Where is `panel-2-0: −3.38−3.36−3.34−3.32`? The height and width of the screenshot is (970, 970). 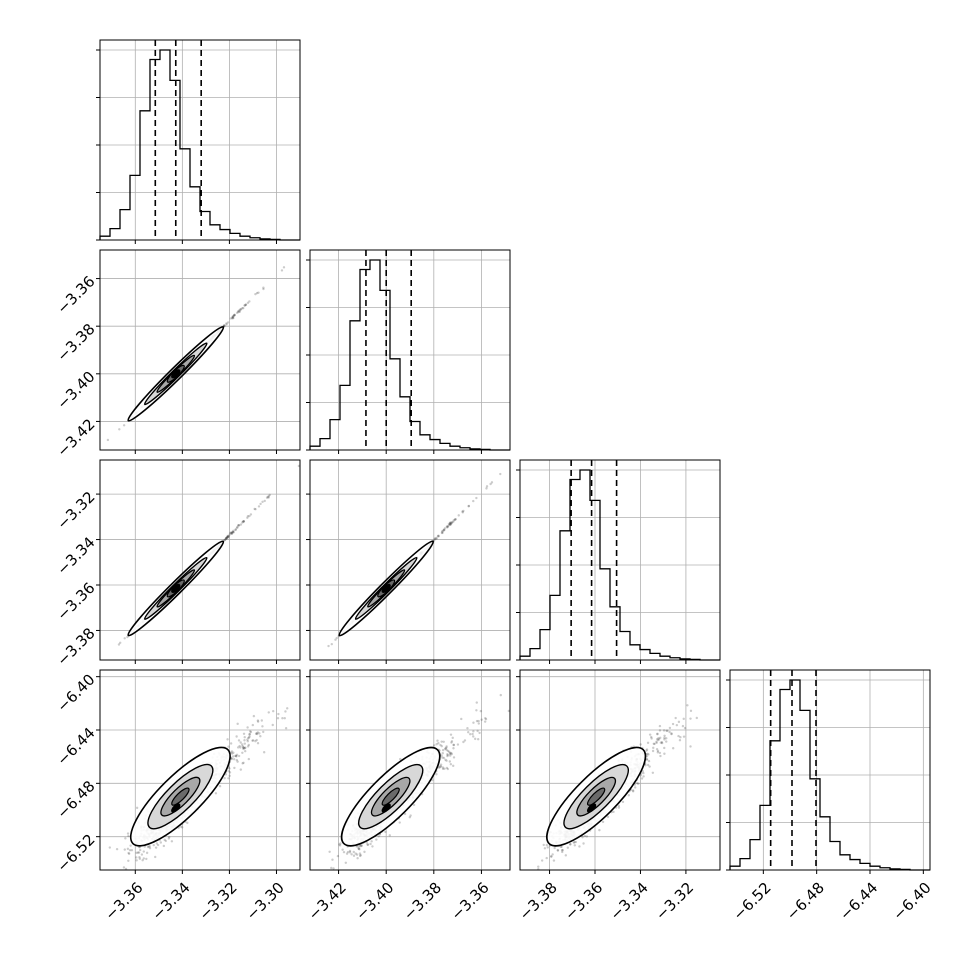 panel-2-0: −3.38−3.36−3.34−3.32 is located at coordinates (177, 564).